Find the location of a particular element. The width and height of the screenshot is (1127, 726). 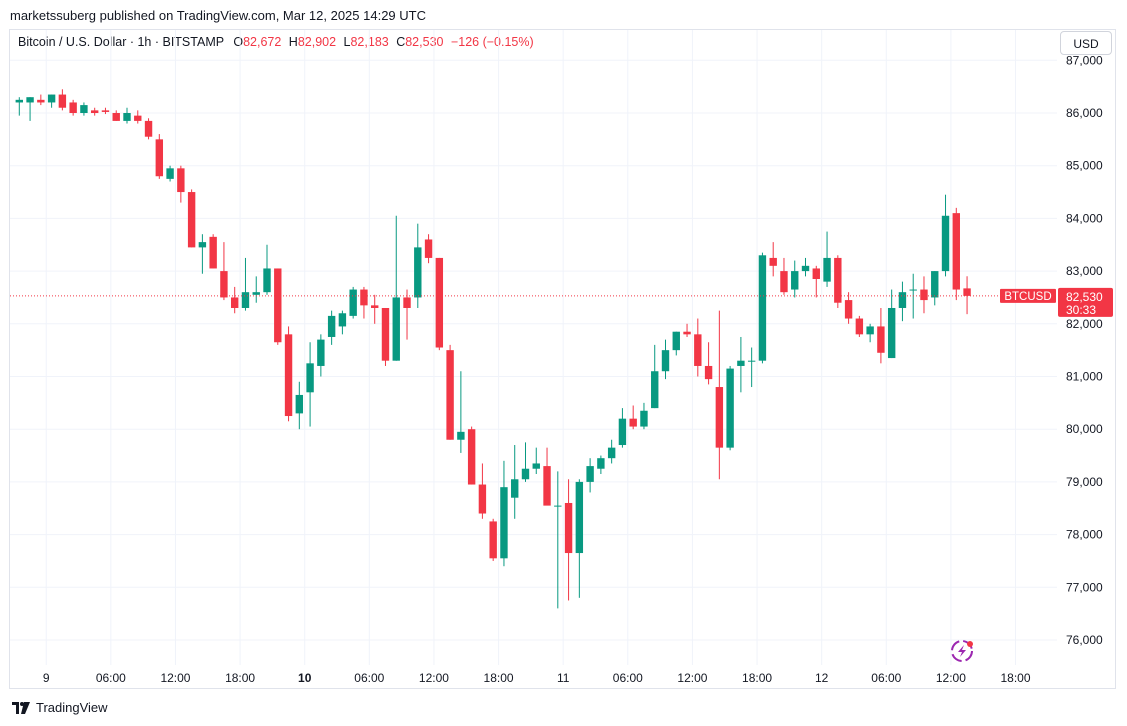

footer-brand: TradingView is located at coordinates (72, 707).